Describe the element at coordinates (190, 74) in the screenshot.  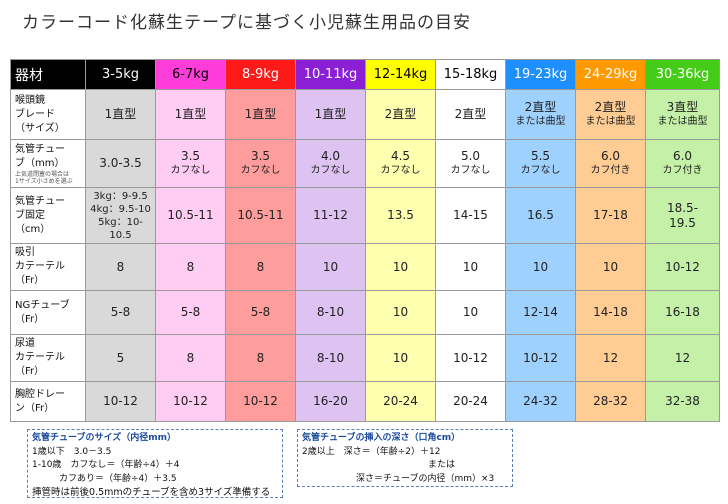
I see `weight-column-header: 6-7kg` at that location.